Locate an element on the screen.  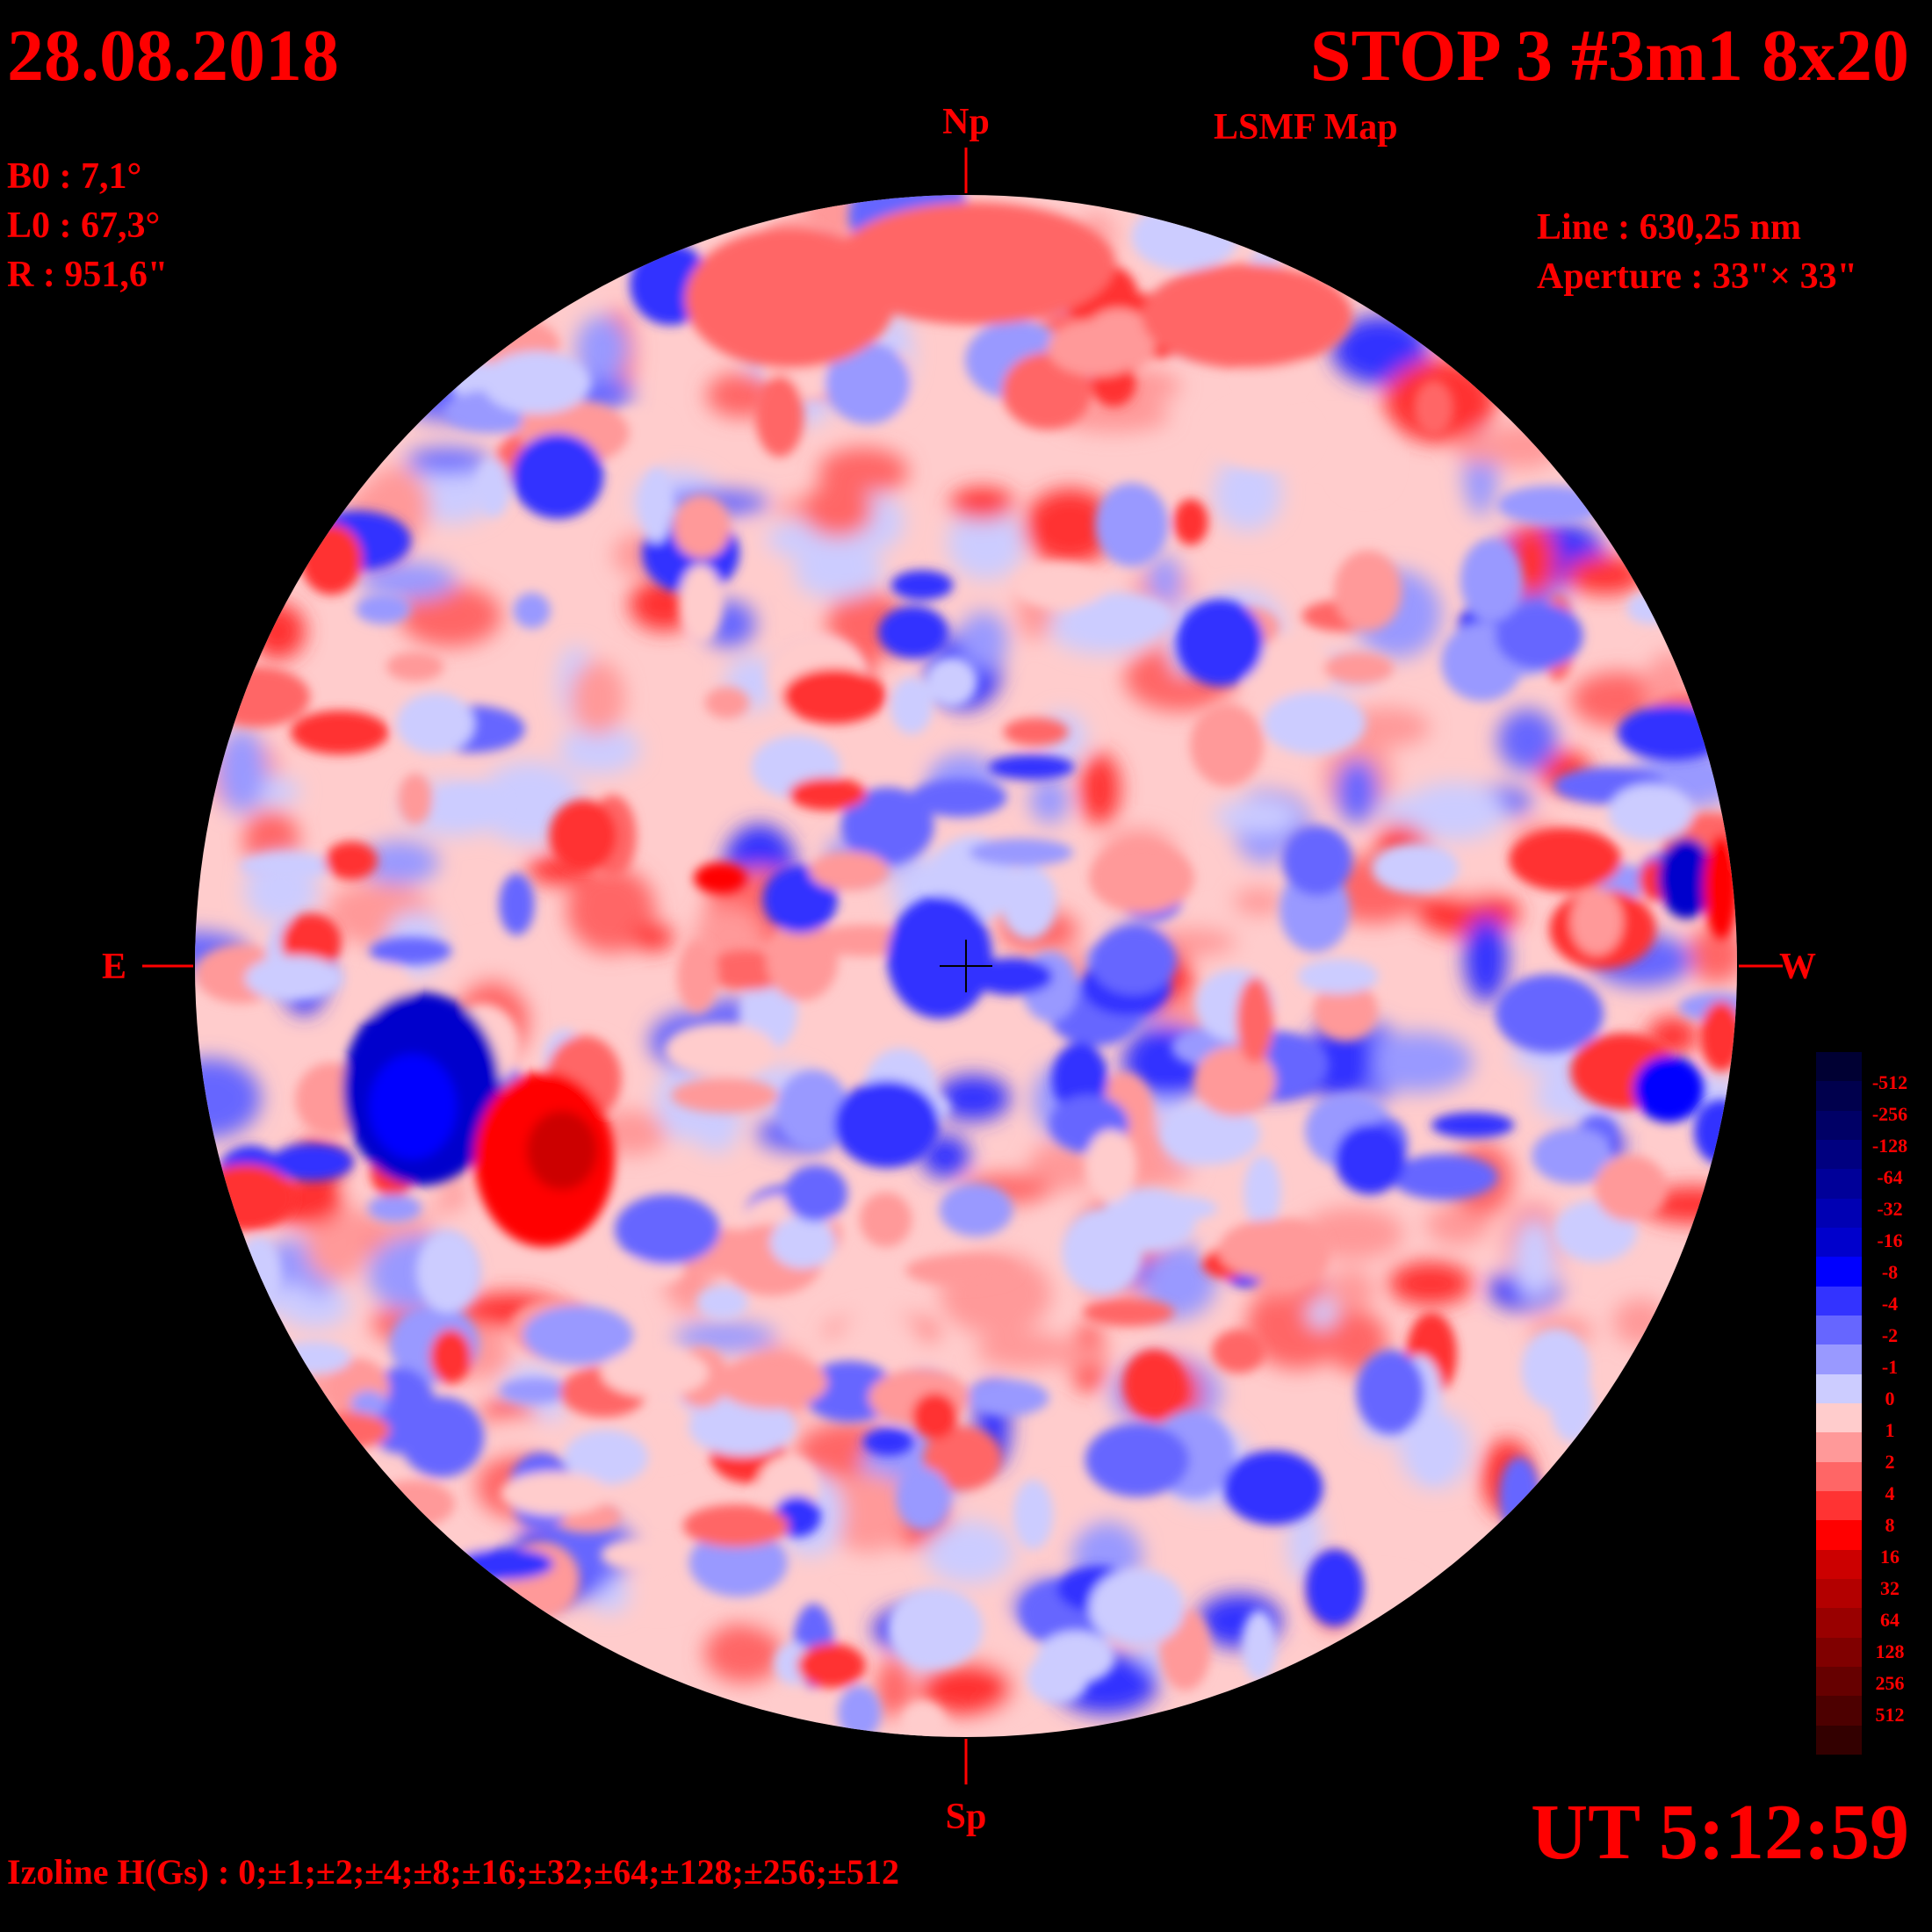
north-pole-label: Np is located at coordinates (966, 122).